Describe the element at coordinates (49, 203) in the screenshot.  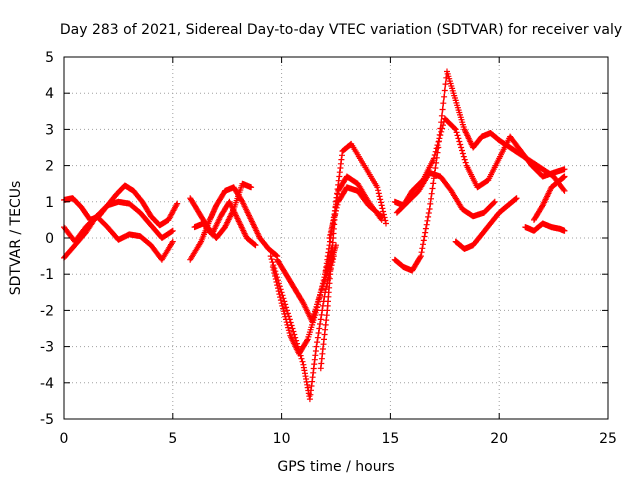
I see `y-tick-label: 1` at that location.